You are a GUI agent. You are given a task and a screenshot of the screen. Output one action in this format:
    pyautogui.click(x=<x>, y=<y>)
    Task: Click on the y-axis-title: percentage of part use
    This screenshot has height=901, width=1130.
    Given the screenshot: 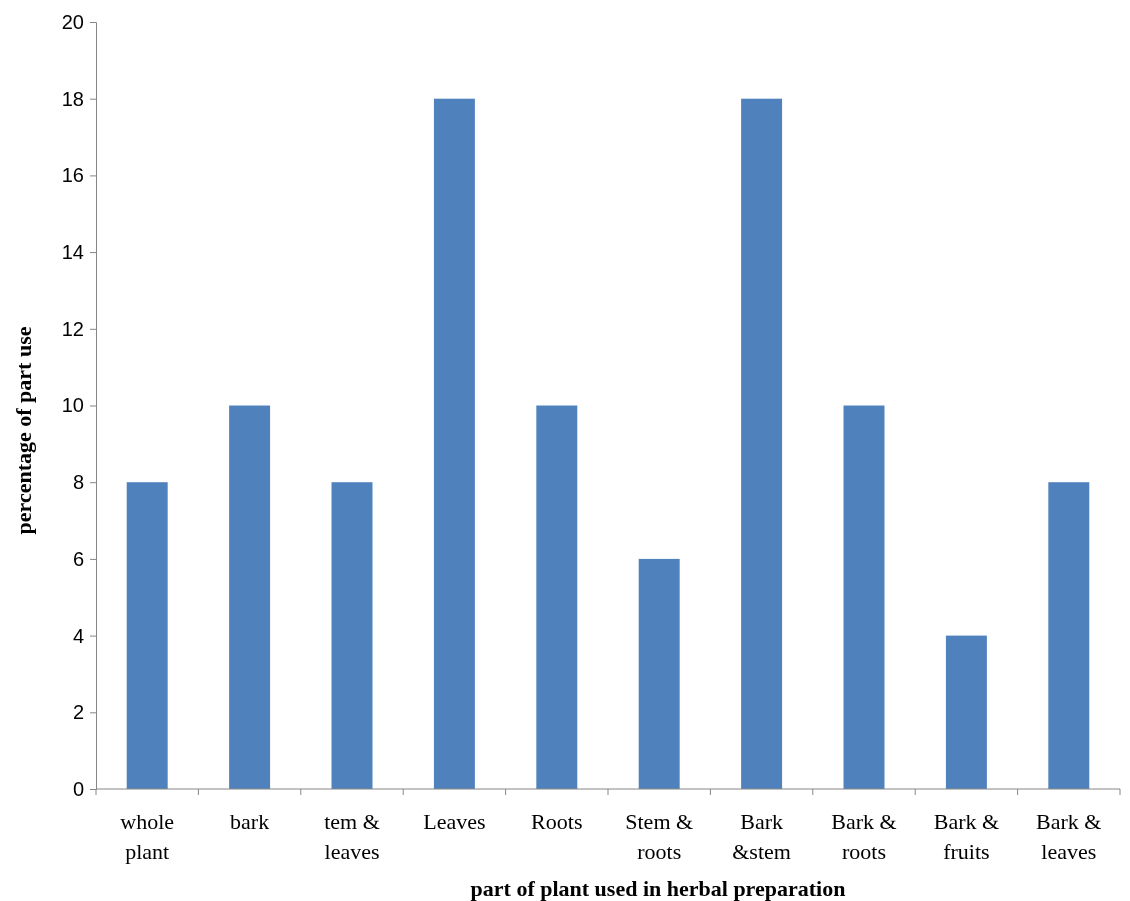 What is the action you would take?
    pyautogui.click(x=23, y=430)
    